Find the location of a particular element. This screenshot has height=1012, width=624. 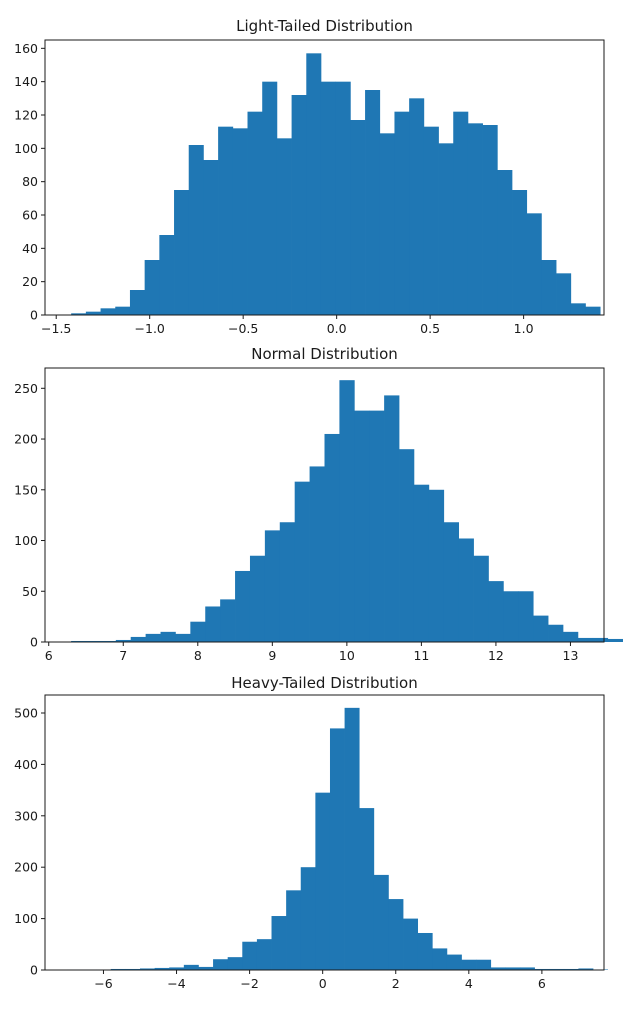

x-tick-label: −1.5 is located at coordinates (56, 328).